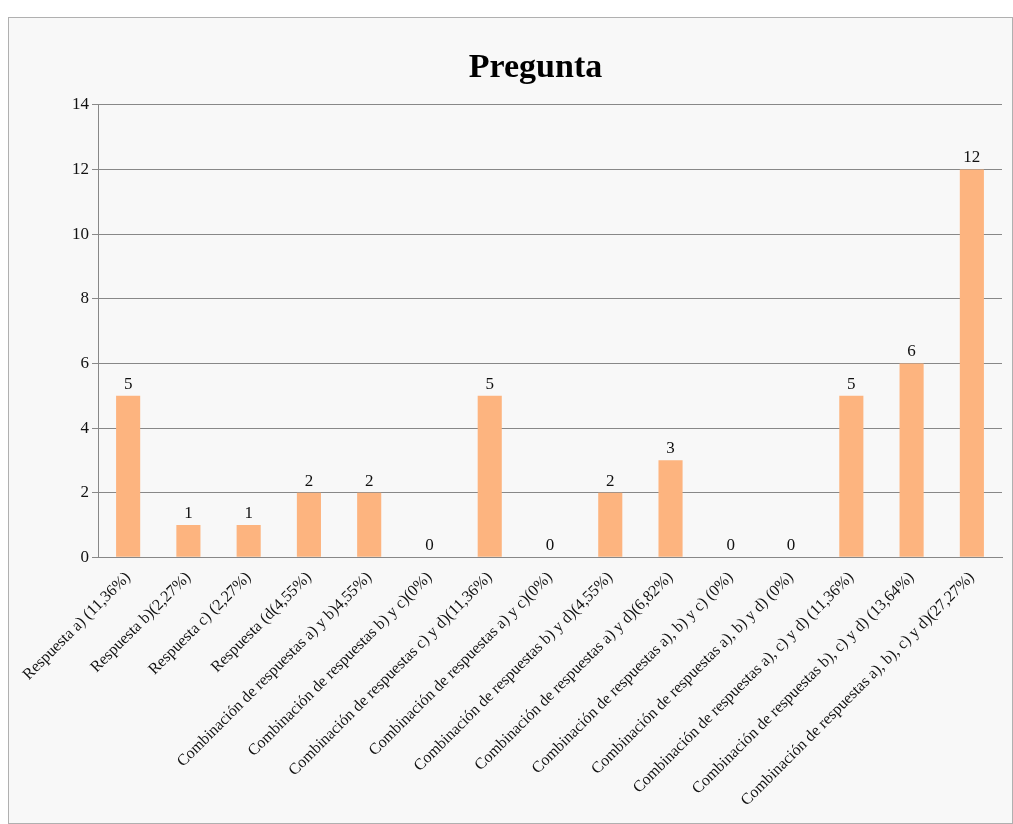 The height and width of the screenshot is (824, 1013). Describe the element at coordinates (84, 556) in the screenshot. I see `y-tick-label: 0` at that location.